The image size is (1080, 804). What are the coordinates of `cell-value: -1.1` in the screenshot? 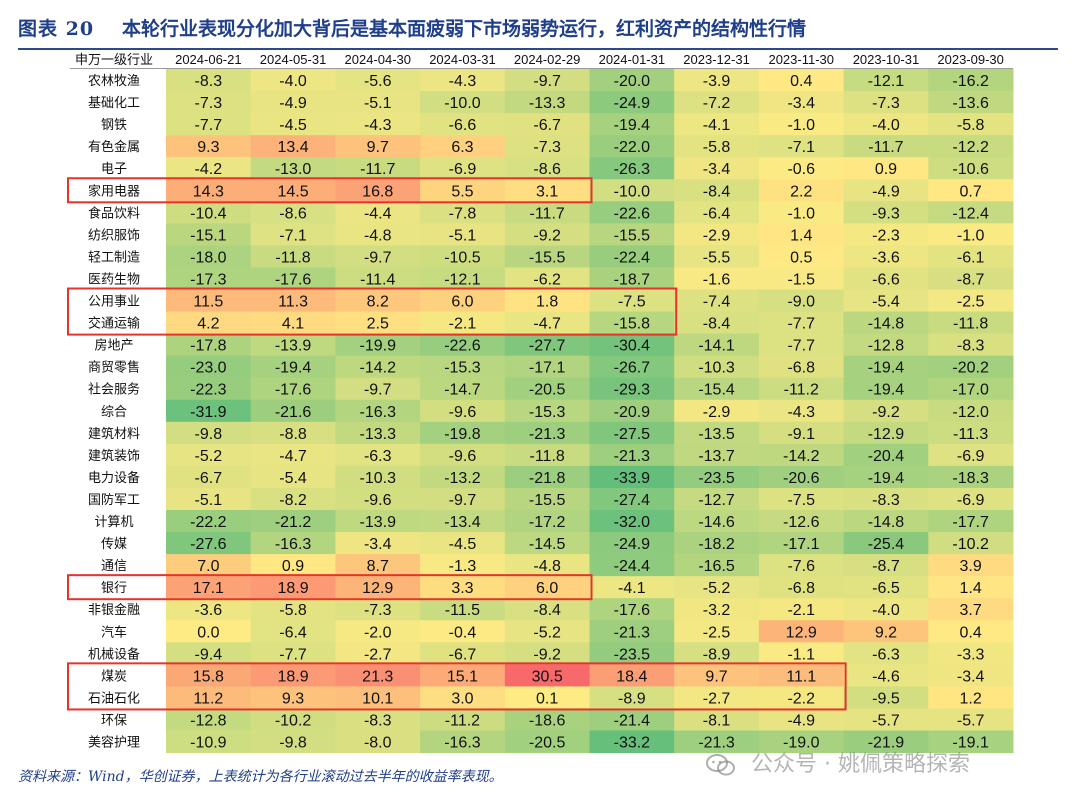 It's located at (801, 654).